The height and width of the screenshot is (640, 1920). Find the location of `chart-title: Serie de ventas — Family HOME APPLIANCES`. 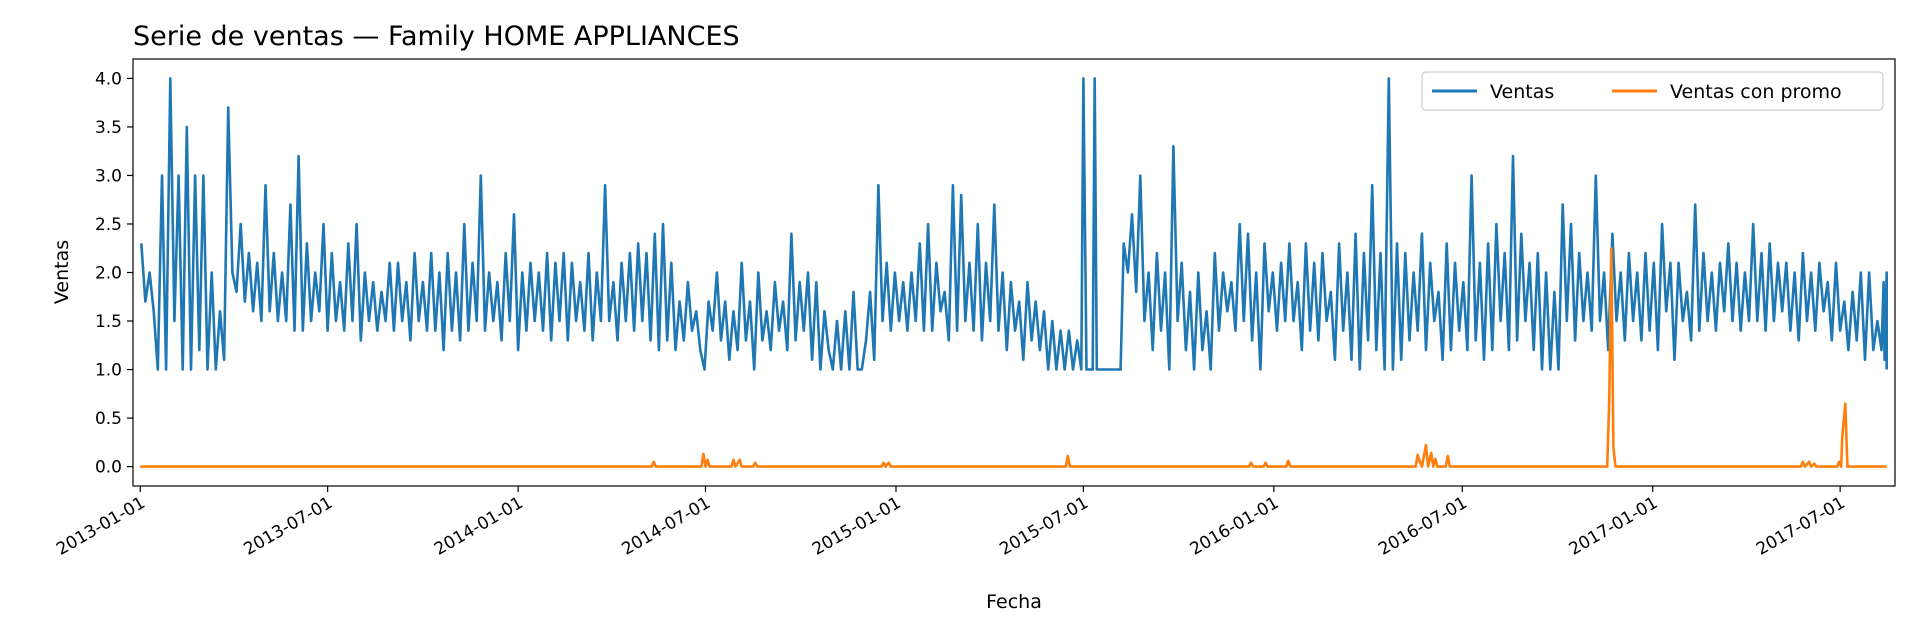

chart-title: Serie de ventas — Family HOME APPLIANCES is located at coordinates (436, 36).